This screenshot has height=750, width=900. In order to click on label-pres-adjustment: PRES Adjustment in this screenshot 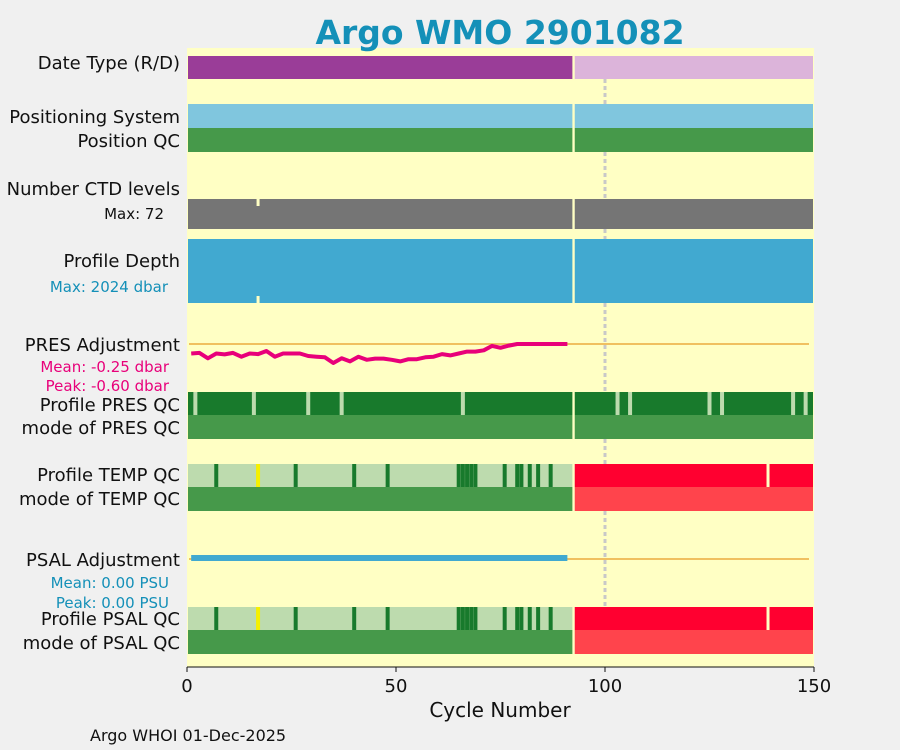, I will do `click(102, 345)`.